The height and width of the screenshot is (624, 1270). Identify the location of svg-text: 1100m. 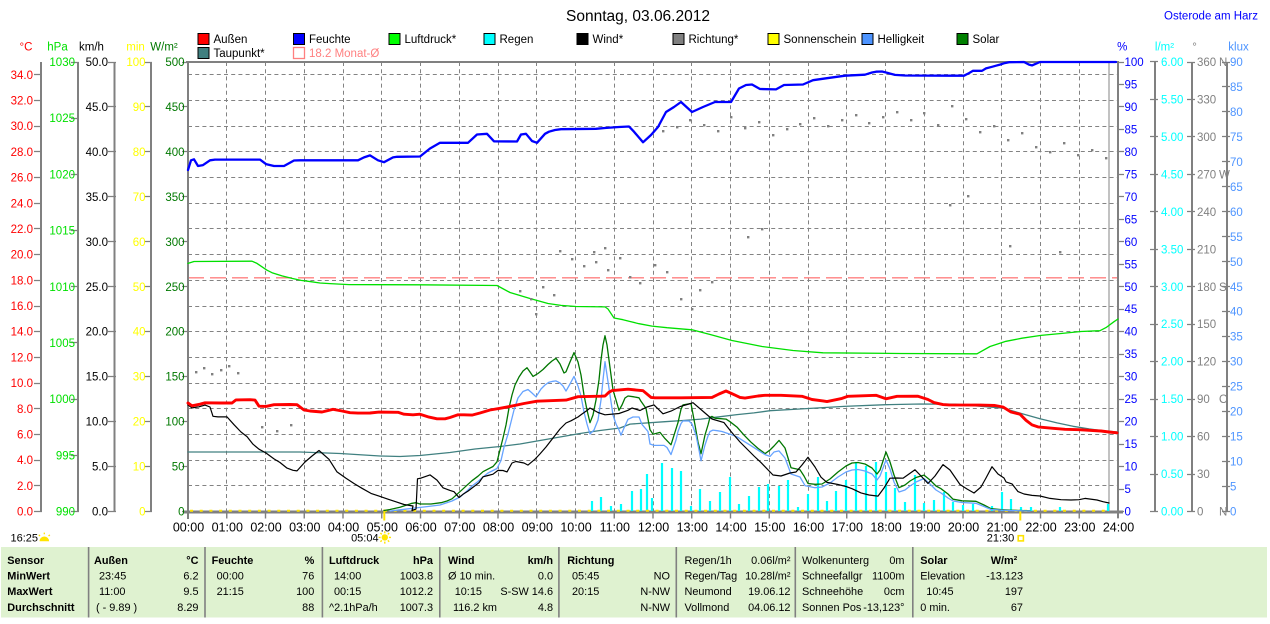
(888, 577).